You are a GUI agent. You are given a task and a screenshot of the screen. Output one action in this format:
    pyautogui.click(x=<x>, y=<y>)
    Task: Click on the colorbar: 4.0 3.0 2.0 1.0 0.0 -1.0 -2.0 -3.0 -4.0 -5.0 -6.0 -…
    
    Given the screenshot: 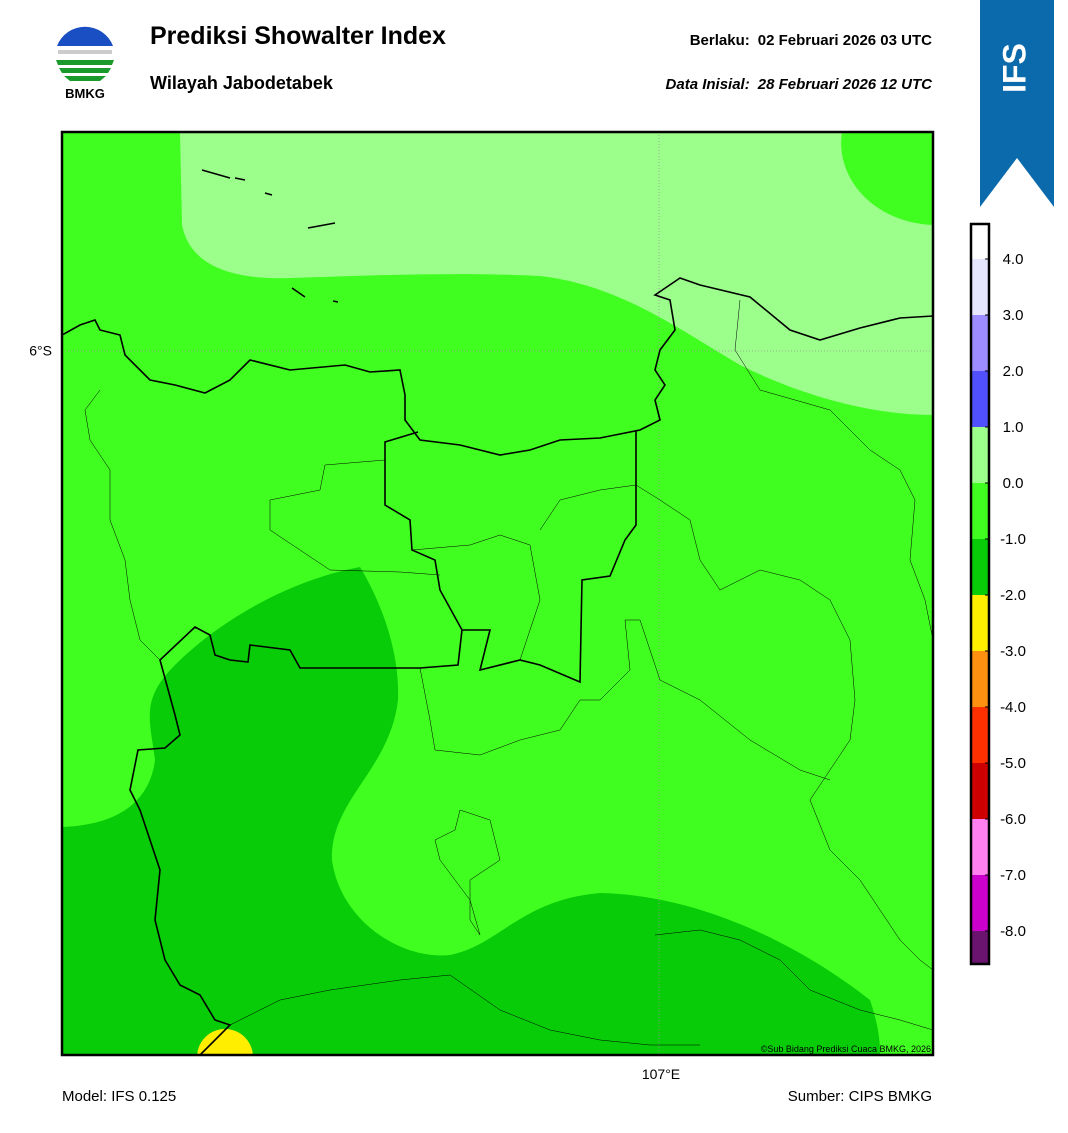 What is the action you would take?
    pyautogui.click(x=997, y=594)
    